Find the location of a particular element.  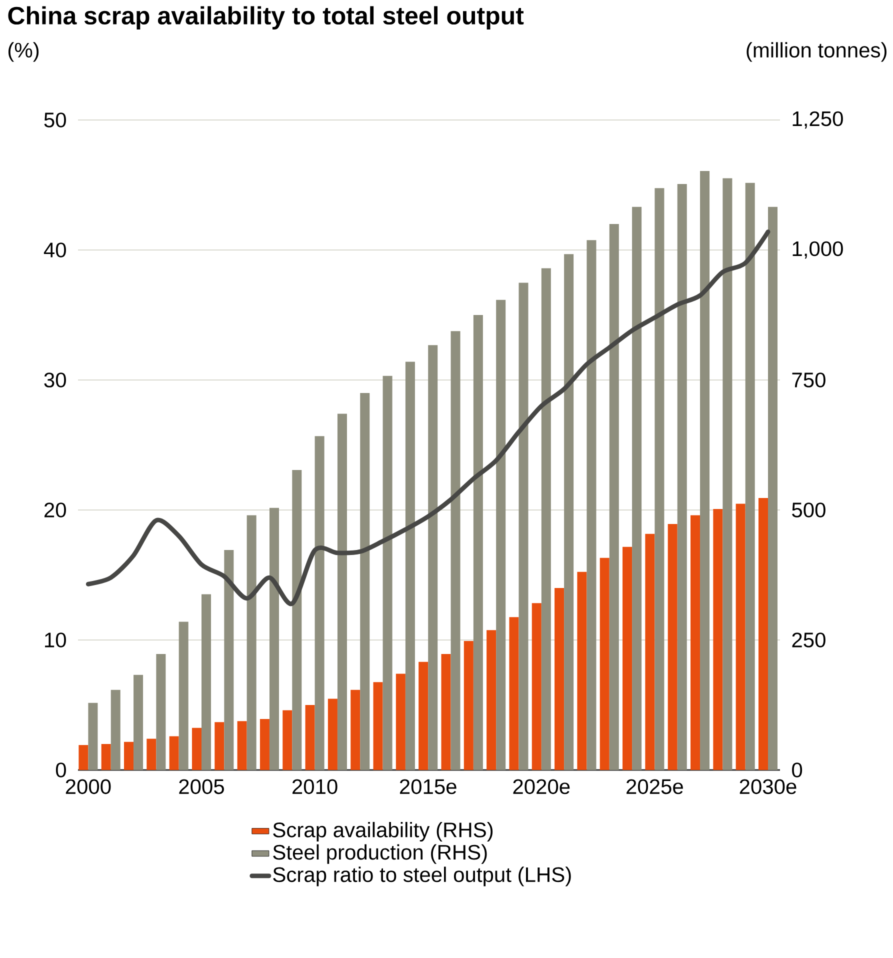

y2-tick-label: 500 is located at coordinates (809, 510).